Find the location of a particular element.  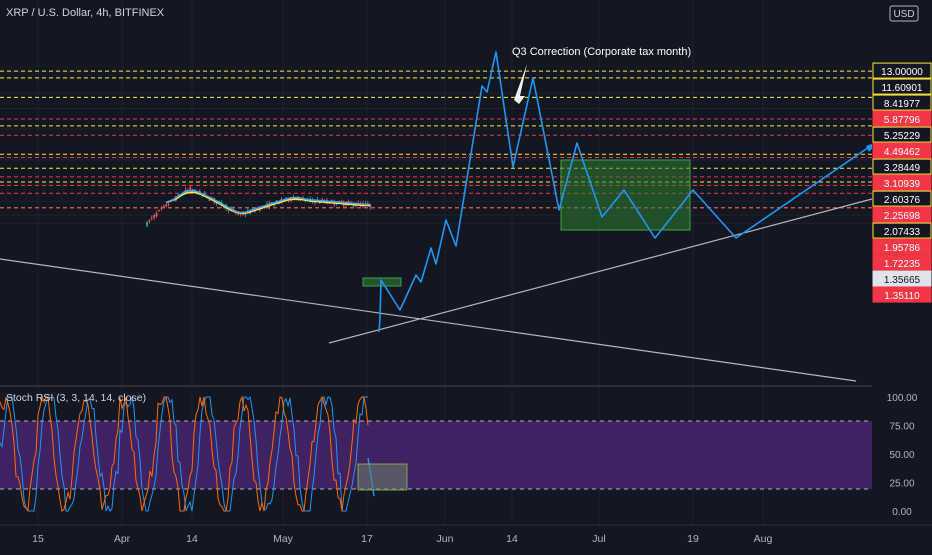

price-level-label: 1.72235 is located at coordinates (902, 264).